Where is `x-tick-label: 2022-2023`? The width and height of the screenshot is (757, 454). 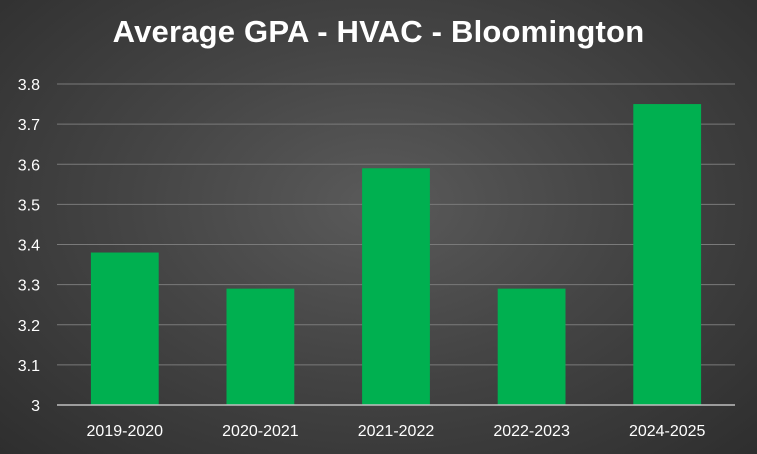
x-tick-label: 2022-2023 is located at coordinates (531, 431).